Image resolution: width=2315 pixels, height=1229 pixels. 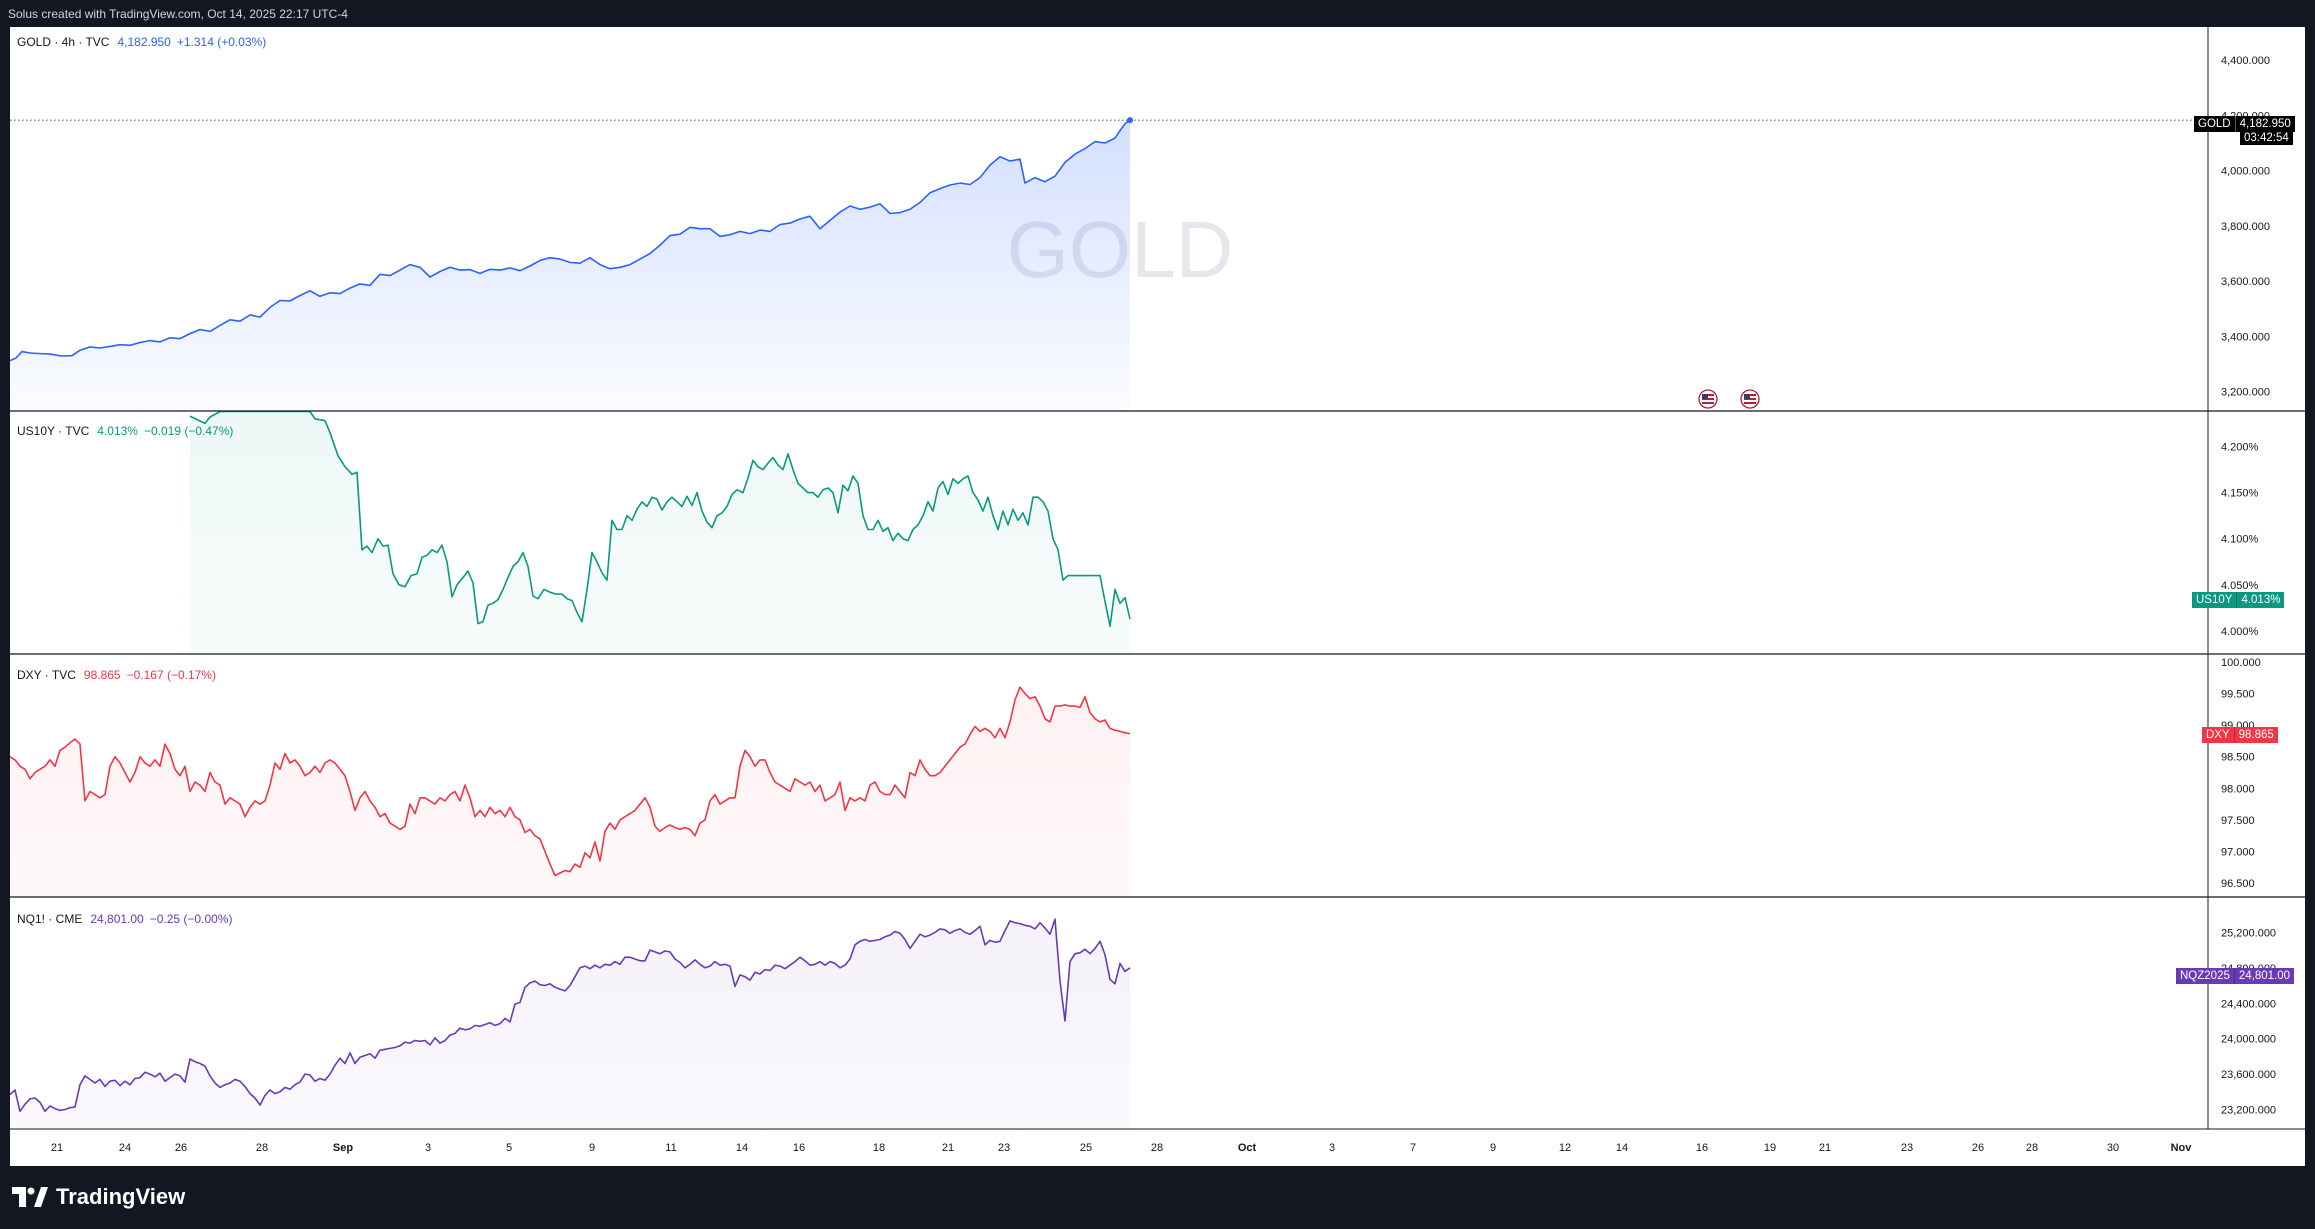 What do you see at coordinates (2245, 61) in the screenshot?
I see `gold-axis-tick-label: 4,400.000` at bounding box center [2245, 61].